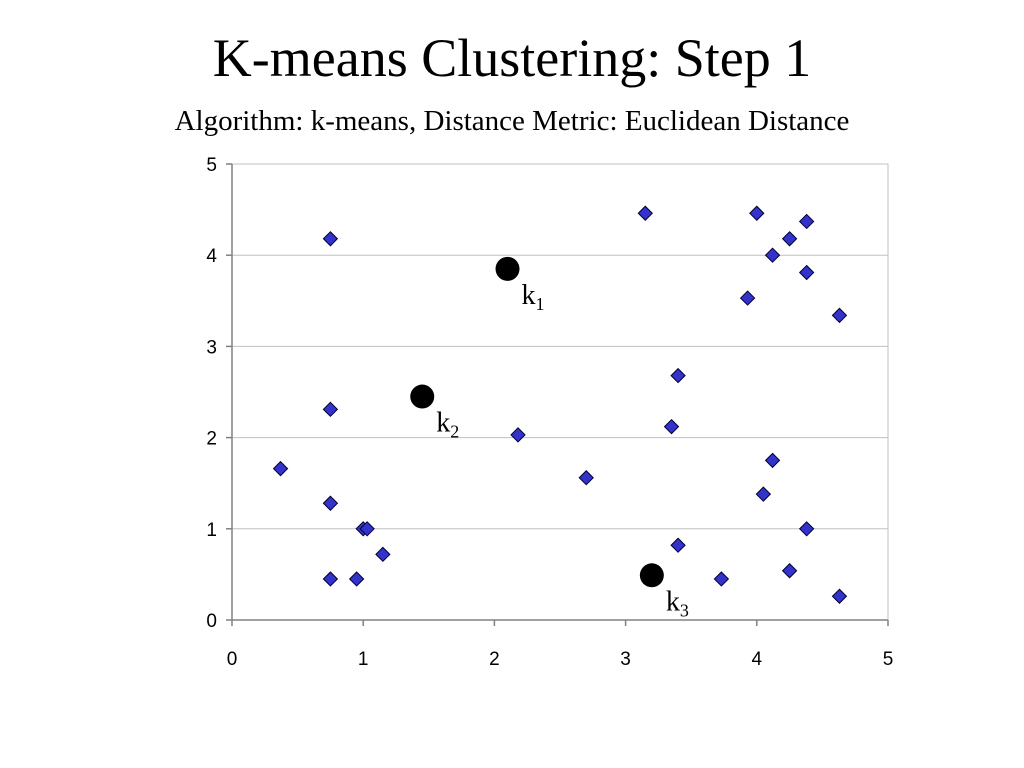 The image size is (1024, 768). Describe the element at coordinates (363, 659) in the screenshot. I see `x-tick-label: 1` at that location.